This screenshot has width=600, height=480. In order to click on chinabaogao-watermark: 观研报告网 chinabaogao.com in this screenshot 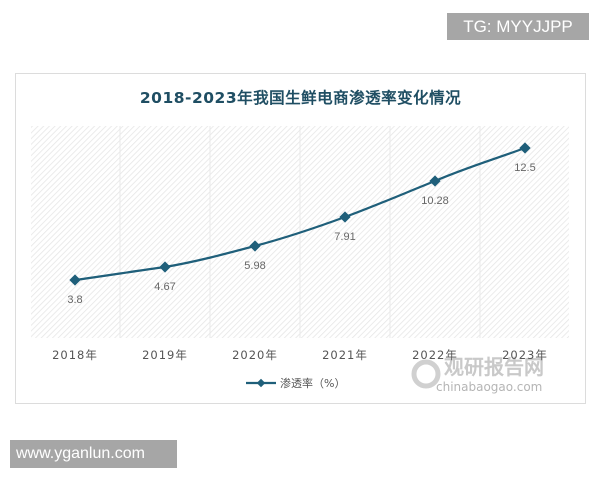, I will do `click(477, 374)`.